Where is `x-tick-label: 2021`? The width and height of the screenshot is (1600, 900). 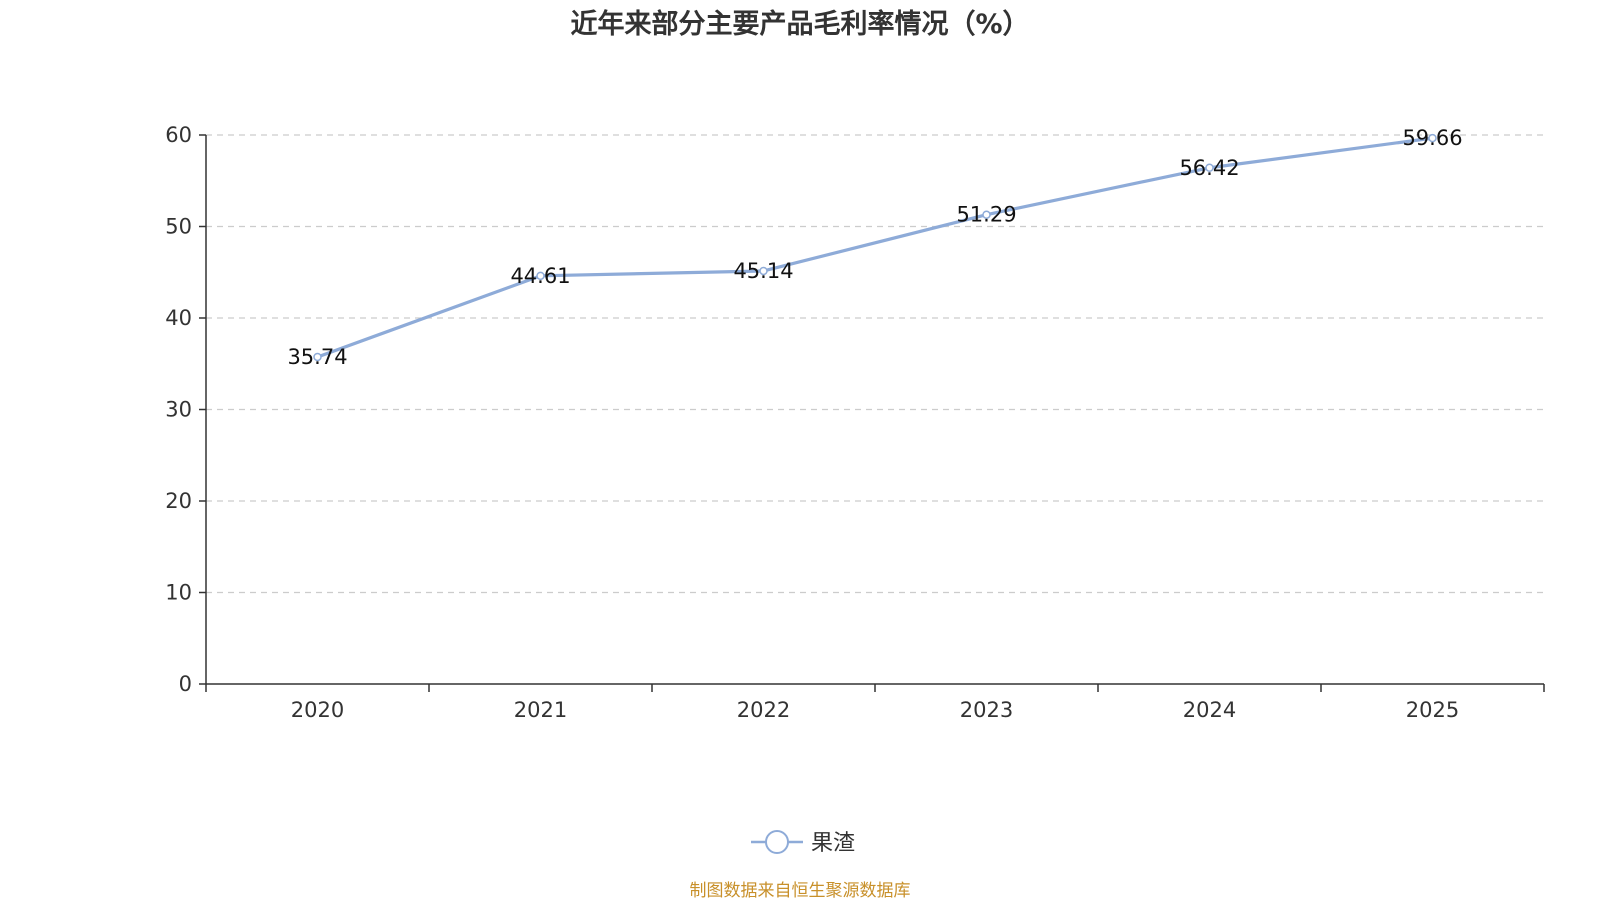
x-tick-label: 2021 is located at coordinates (540, 710).